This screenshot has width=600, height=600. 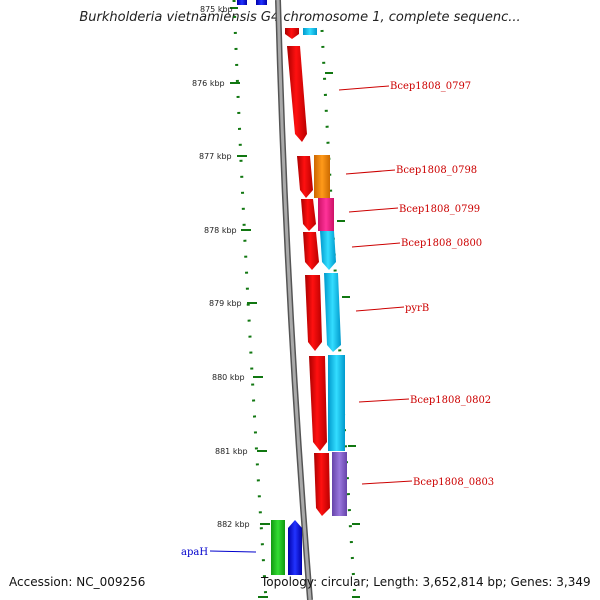 What do you see at coordinates (430, 86) in the screenshot?
I see `gene-label-0797: Bcep1808_0797` at bounding box center [430, 86].